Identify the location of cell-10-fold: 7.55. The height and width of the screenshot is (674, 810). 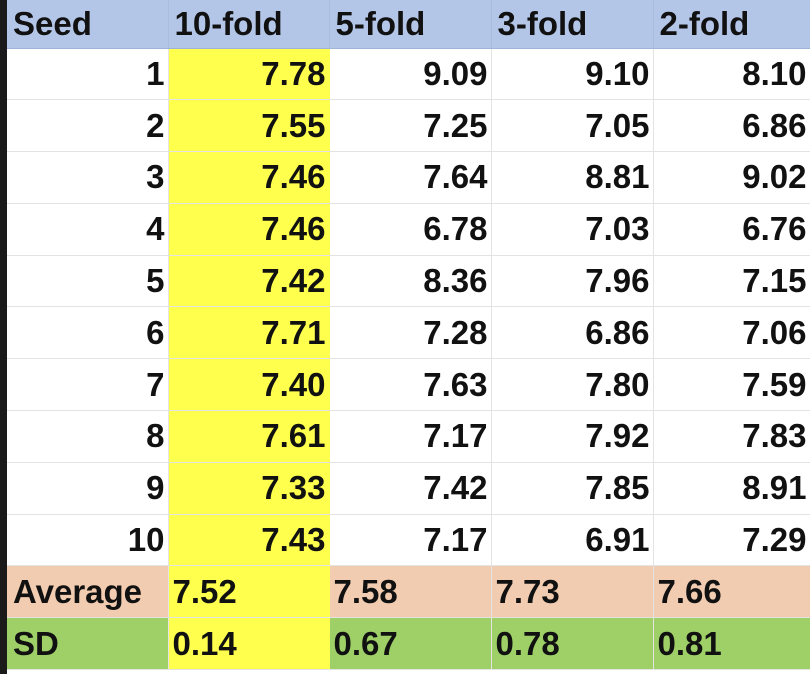
(249, 126).